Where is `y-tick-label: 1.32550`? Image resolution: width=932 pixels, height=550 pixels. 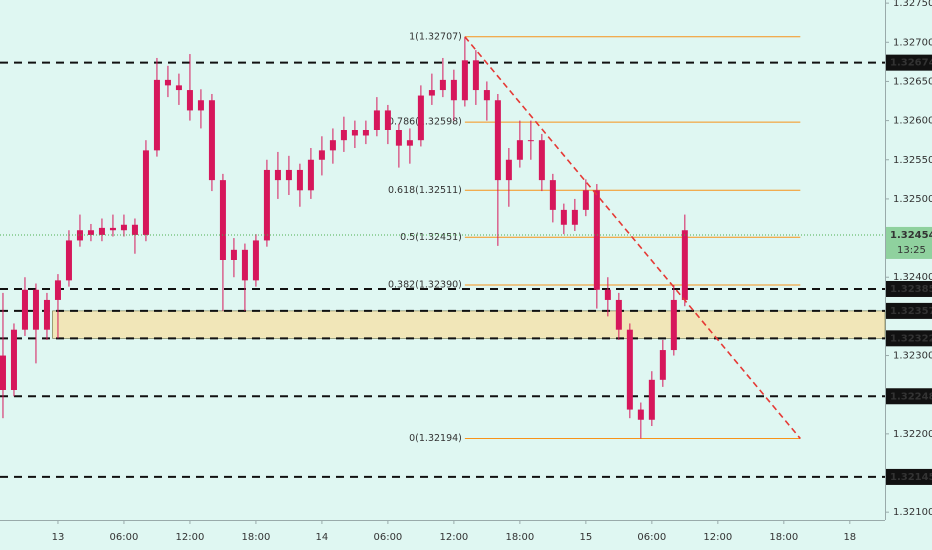 y-tick-label: 1.32550 is located at coordinates (912, 160).